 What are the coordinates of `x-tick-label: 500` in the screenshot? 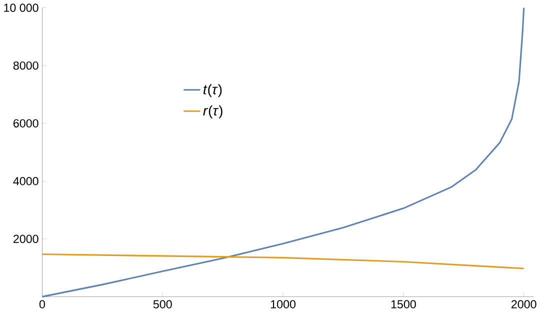 It's located at (162, 304).